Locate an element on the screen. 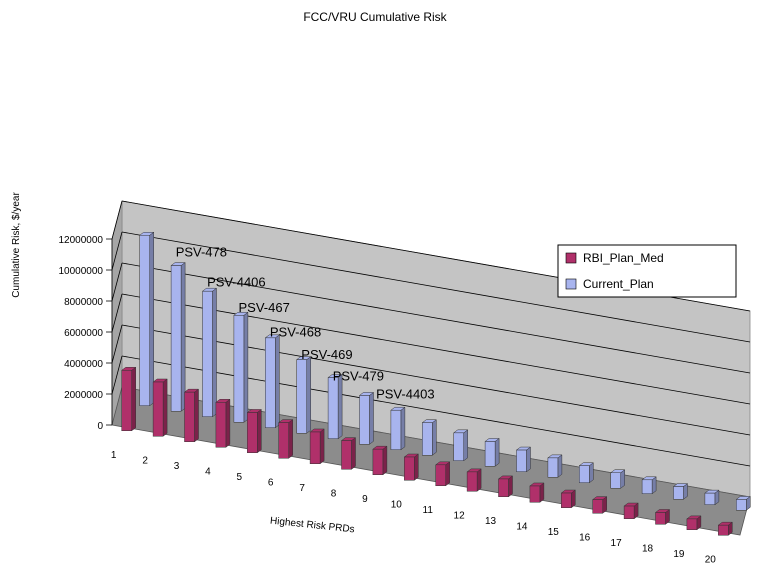 Image resolution: width=776 pixels, height=573 pixels. x-tick-label: 12 is located at coordinates (460, 515).